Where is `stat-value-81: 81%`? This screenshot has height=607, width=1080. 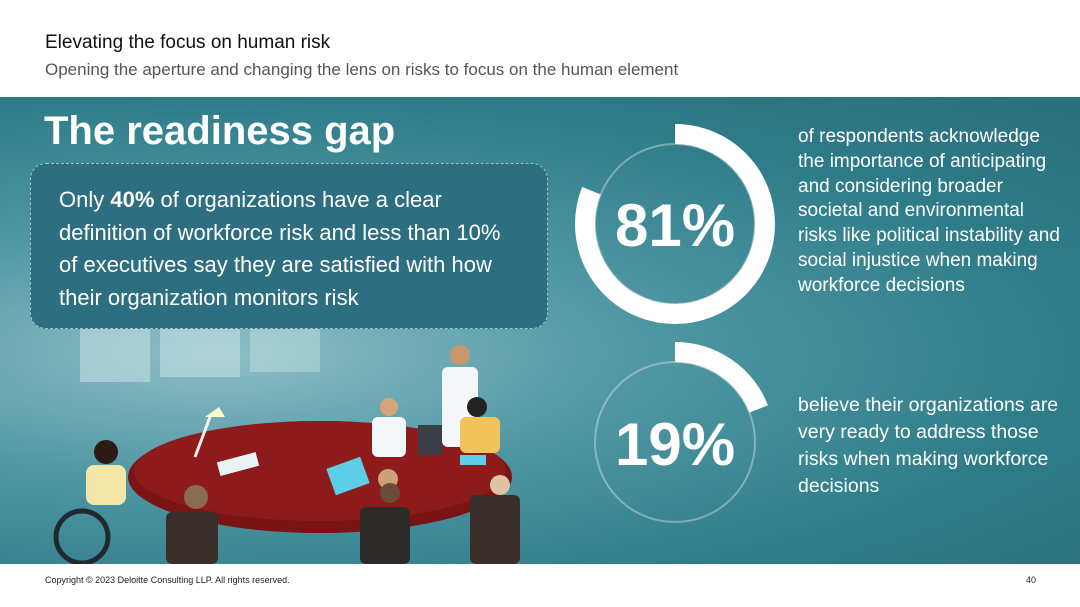
stat-value-81: 81% is located at coordinates (675, 225).